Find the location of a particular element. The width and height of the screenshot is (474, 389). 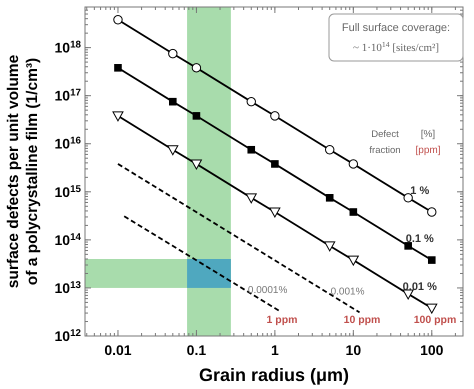

y-tick-label: 10$^{16}$ is located at coordinates (68, 143).